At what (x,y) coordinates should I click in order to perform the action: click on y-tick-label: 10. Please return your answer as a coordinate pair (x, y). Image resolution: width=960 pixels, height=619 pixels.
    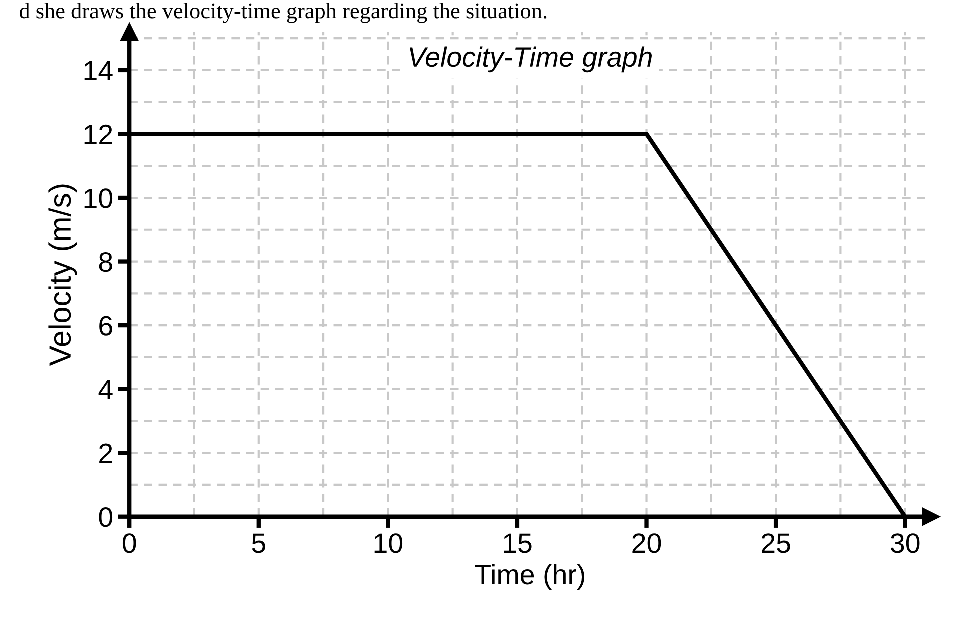
    Looking at the image, I should click on (98, 198).